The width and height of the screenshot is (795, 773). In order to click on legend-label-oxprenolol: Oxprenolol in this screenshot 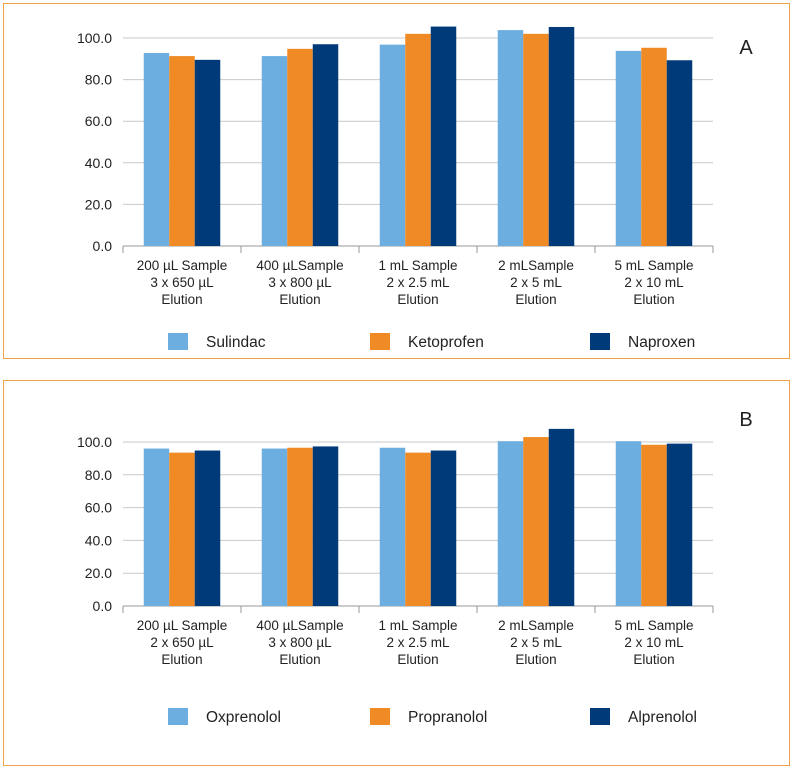, I will do `click(243, 717)`.